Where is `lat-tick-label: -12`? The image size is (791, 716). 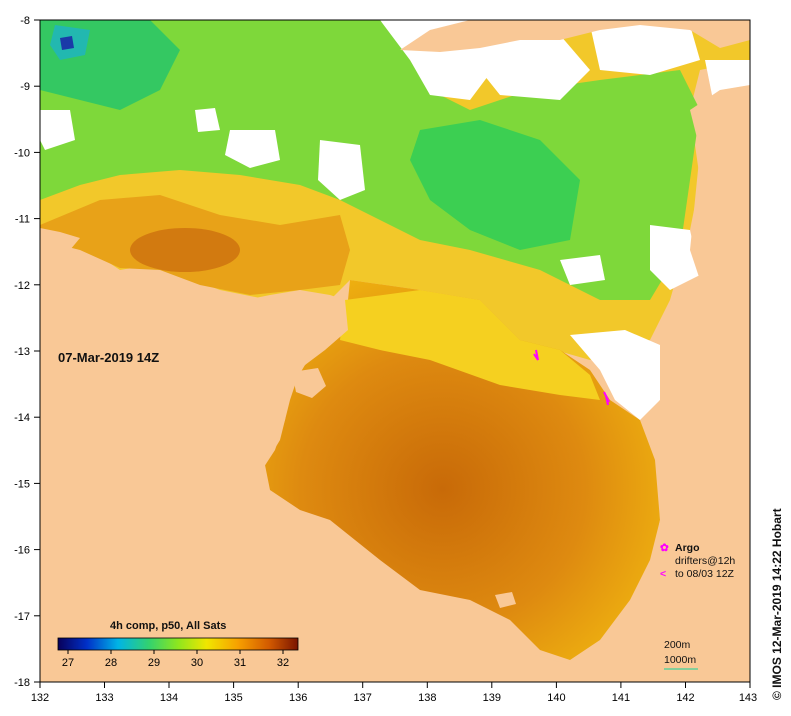 lat-tick-label: -12 is located at coordinates (22, 286).